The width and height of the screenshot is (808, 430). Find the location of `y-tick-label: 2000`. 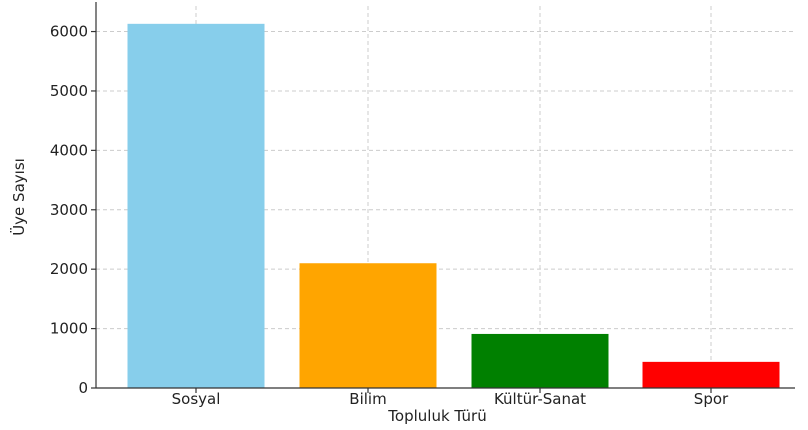

y-tick-label: 2000 is located at coordinates (69, 269).